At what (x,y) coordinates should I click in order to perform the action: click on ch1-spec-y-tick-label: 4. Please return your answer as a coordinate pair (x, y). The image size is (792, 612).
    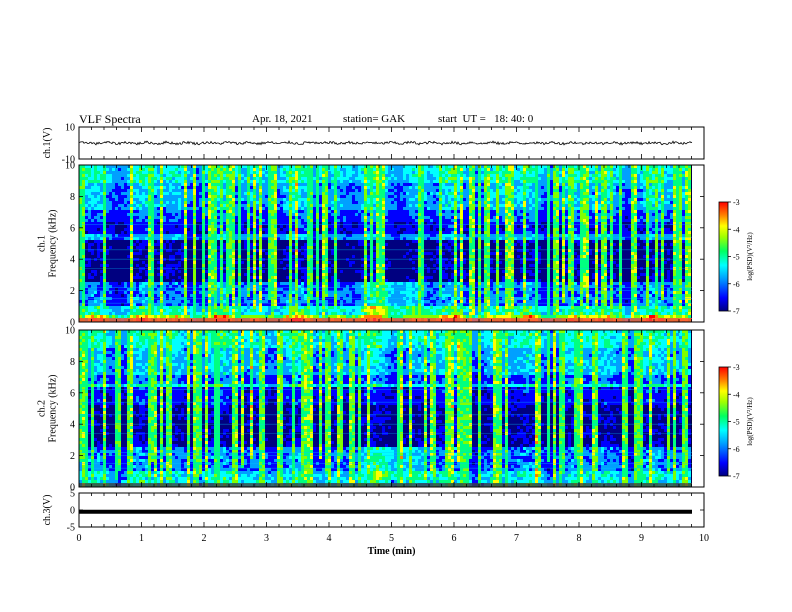
    Looking at the image, I should click on (72, 260).